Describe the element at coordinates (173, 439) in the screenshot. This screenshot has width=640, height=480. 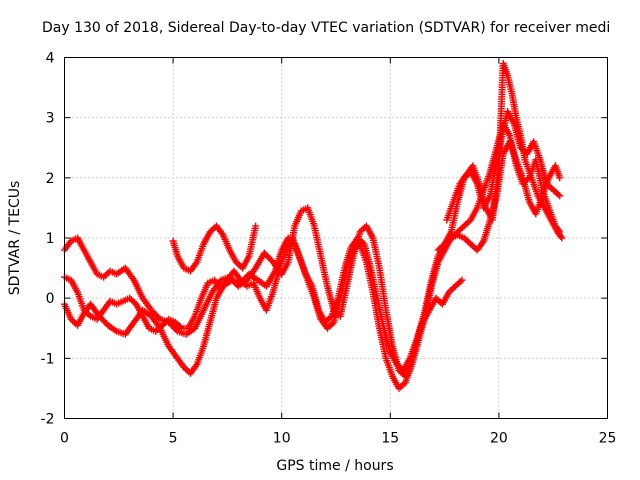
I see `x-tick-label: 5` at that location.